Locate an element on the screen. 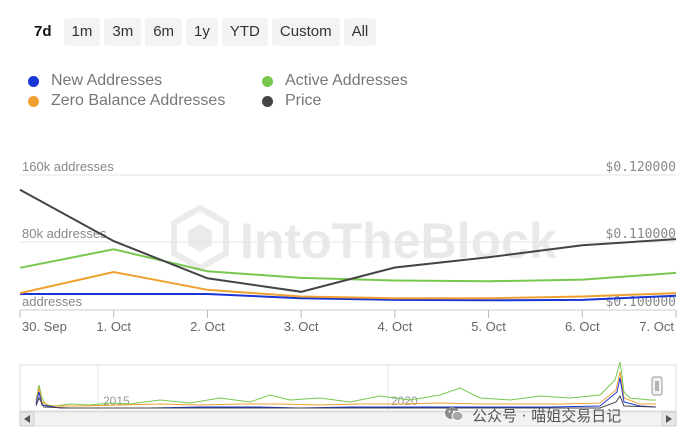 This screenshot has height=444, width=684. x-tick-label: 30. Sep is located at coordinates (44, 326).